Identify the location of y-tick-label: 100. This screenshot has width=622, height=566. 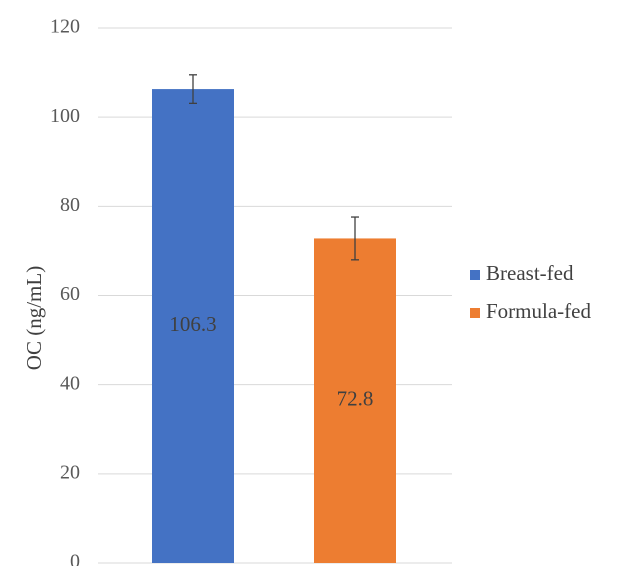
(65, 116).